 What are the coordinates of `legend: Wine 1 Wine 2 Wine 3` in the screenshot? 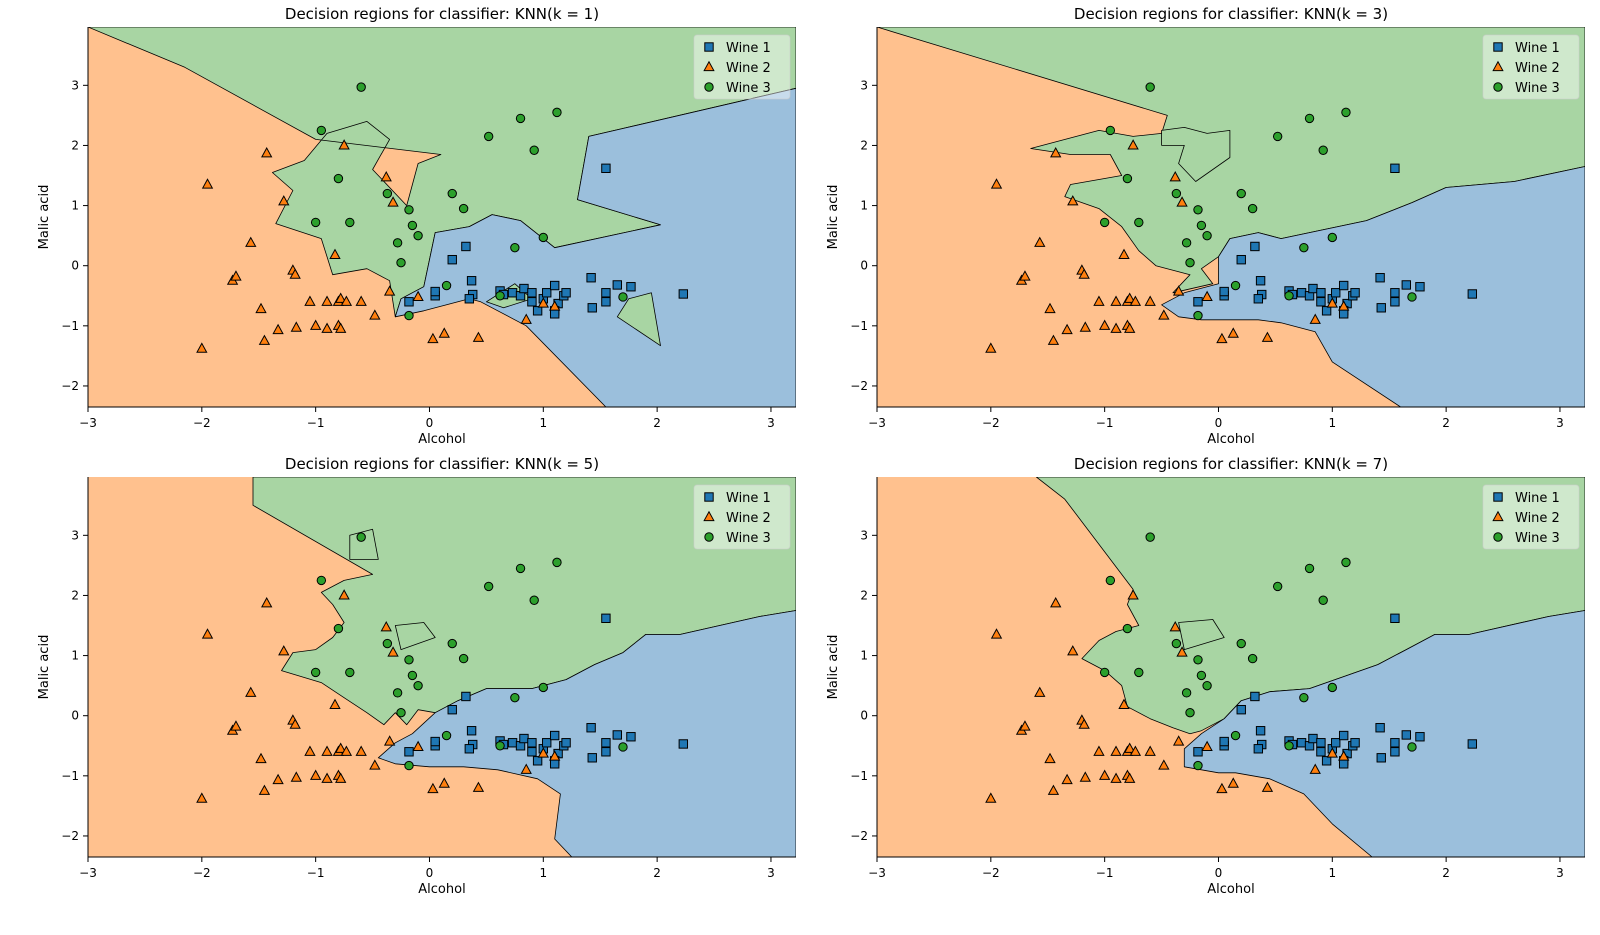 It's located at (742, 517).